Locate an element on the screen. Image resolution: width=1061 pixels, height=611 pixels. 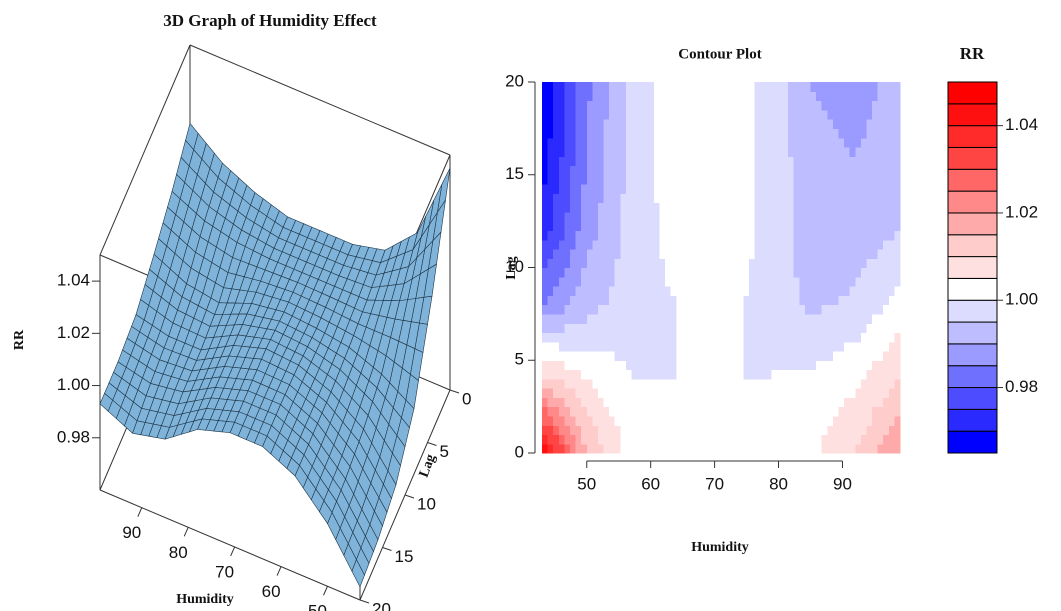
y-axis-label: Lag is located at coordinates (428, 465).